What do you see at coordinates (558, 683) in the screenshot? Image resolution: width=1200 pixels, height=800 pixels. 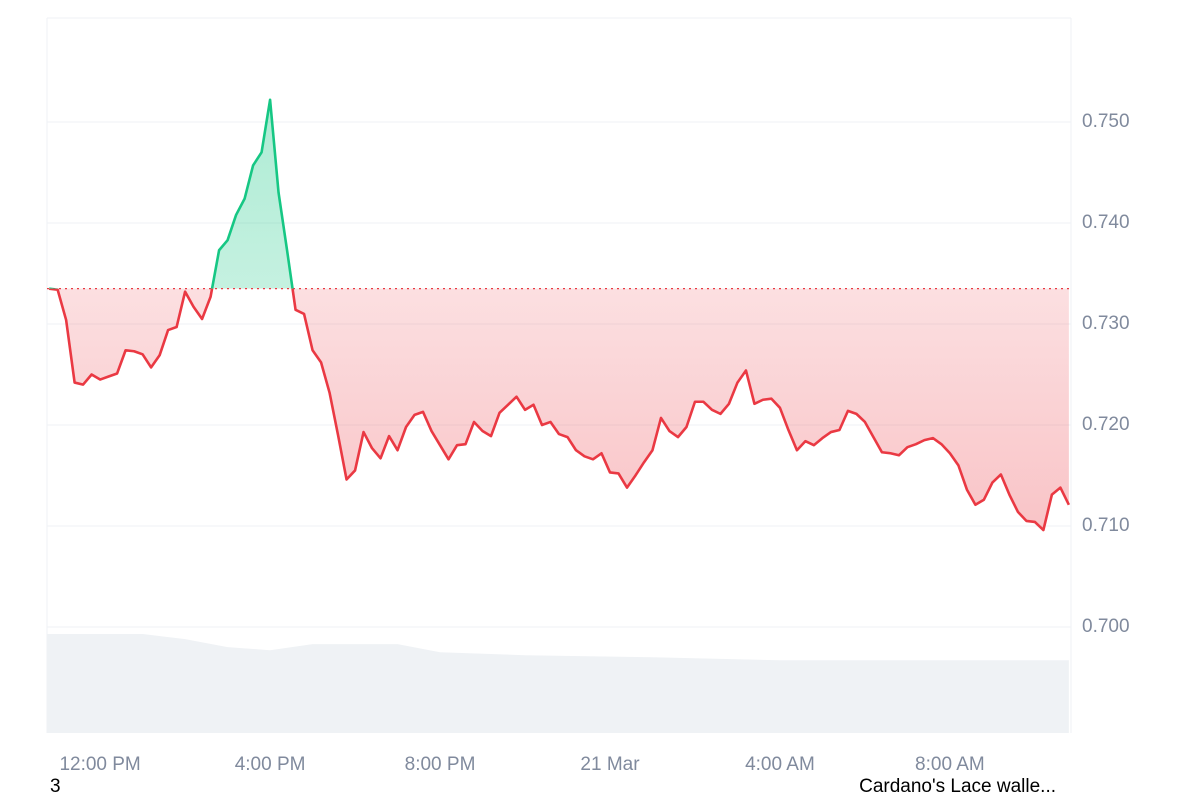 I see `volume-area` at bounding box center [558, 683].